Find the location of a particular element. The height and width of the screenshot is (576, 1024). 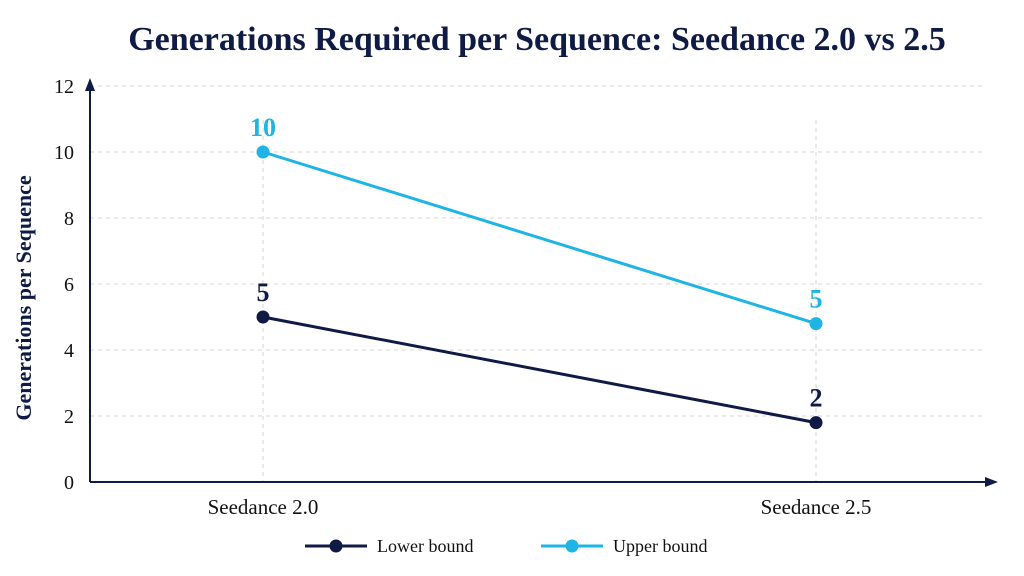

y-tick-label: 8 is located at coordinates (69, 219).